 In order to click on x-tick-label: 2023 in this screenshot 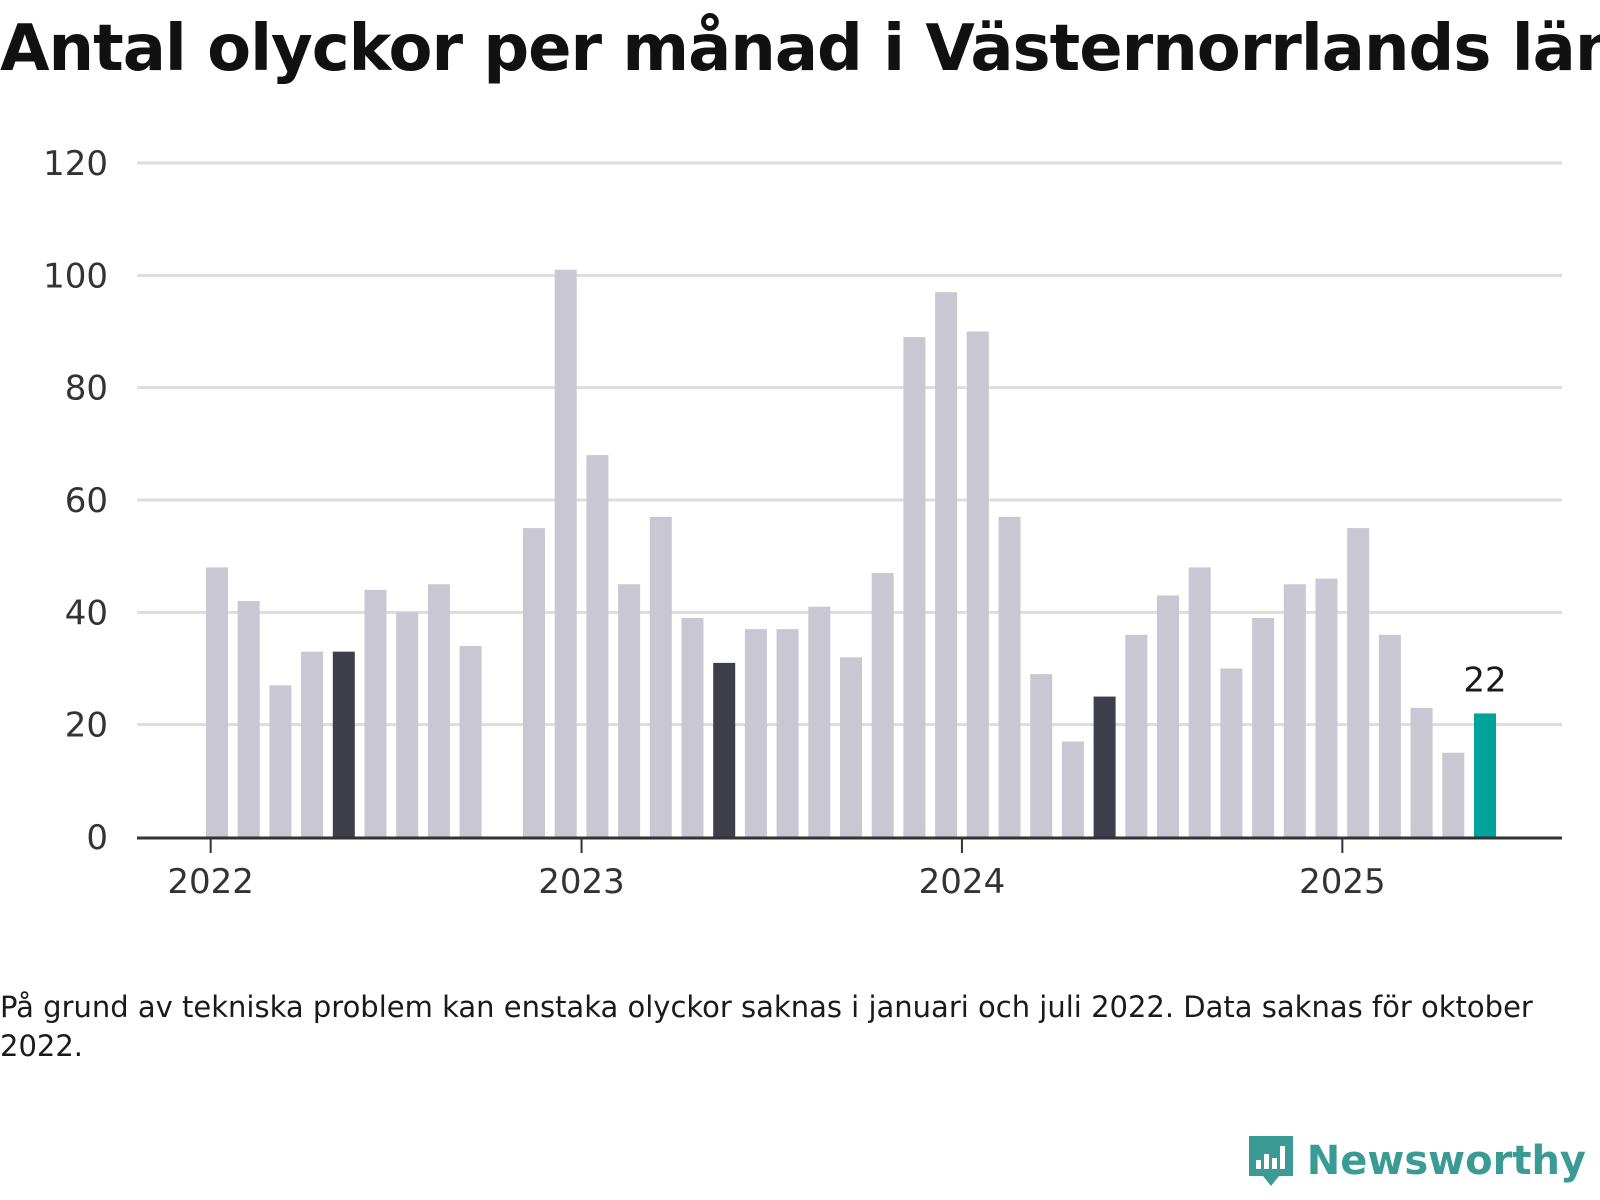, I will do `click(581, 882)`.